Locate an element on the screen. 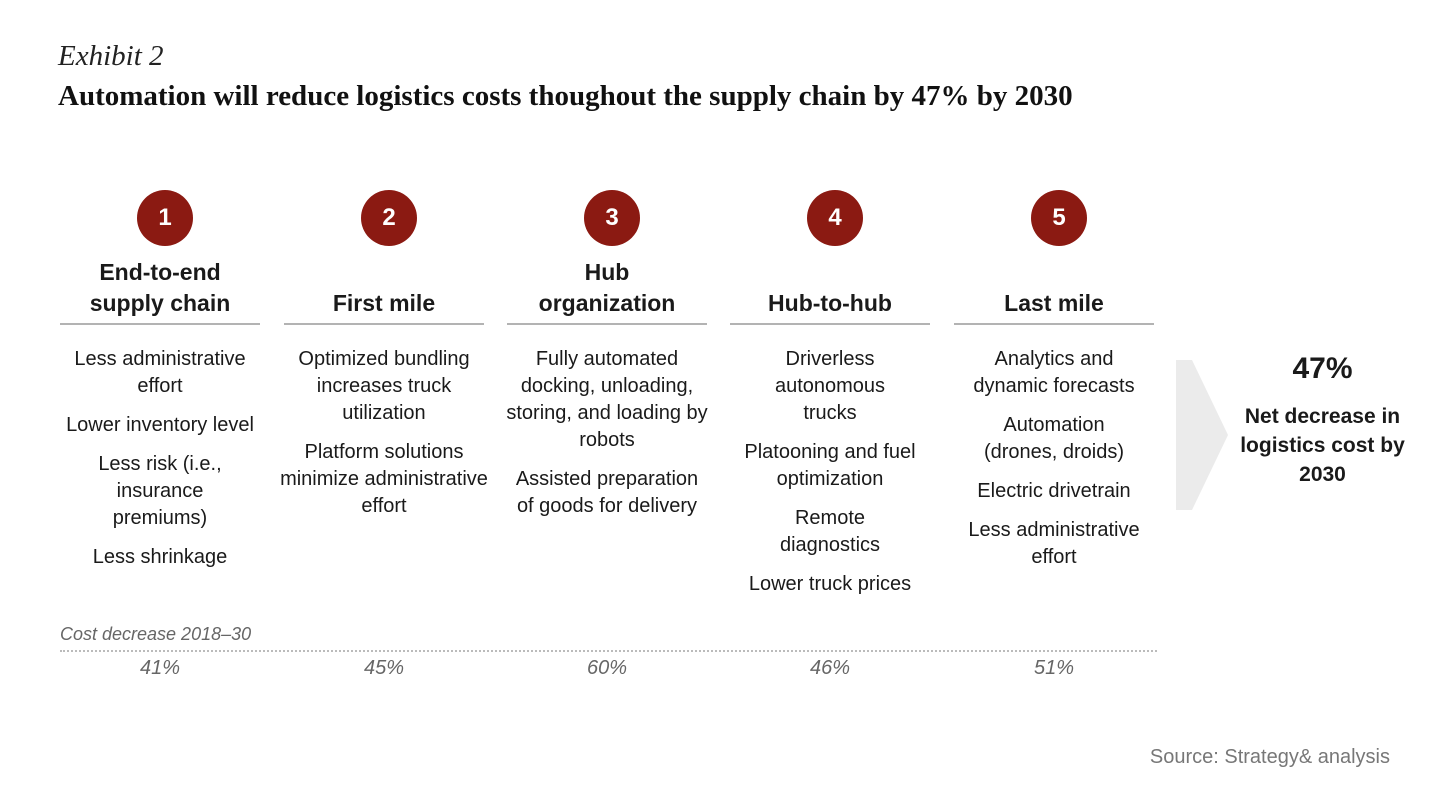 Image resolution: width=1438 pixels, height=796 pixels. list-item: Analytics and dynamic forecasts is located at coordinates (1054, 372).